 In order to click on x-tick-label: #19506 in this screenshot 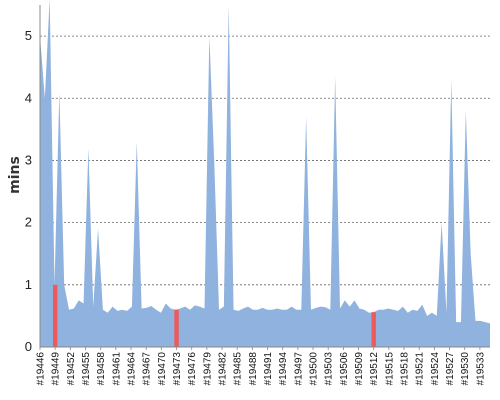, I will do `click(344, 369)`.